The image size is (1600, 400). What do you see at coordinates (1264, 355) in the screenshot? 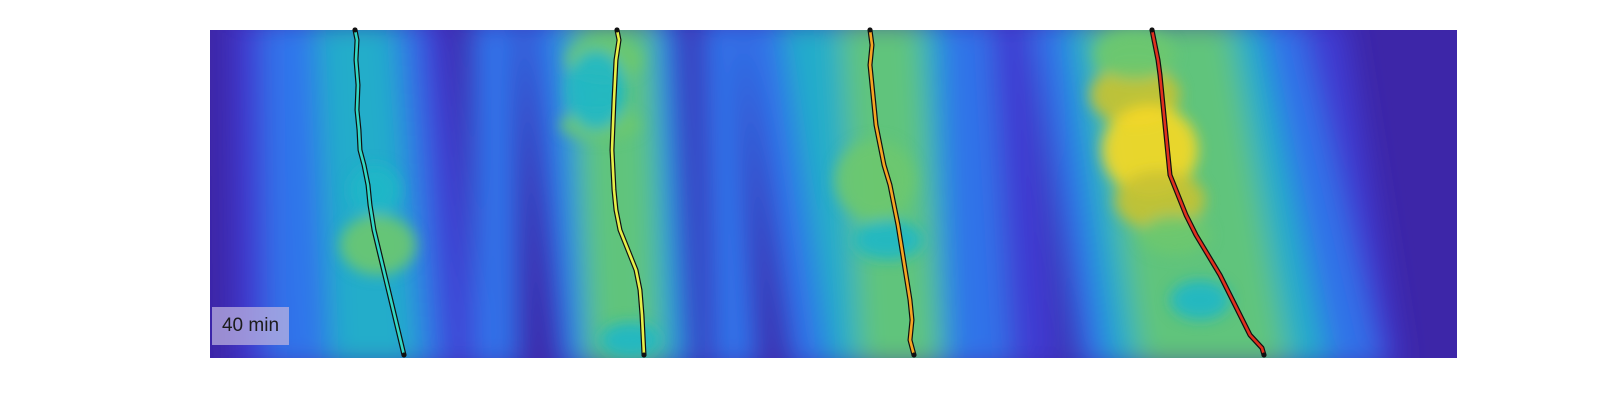
I see `track-4-end-marker` at bounding box center [1264, 355].